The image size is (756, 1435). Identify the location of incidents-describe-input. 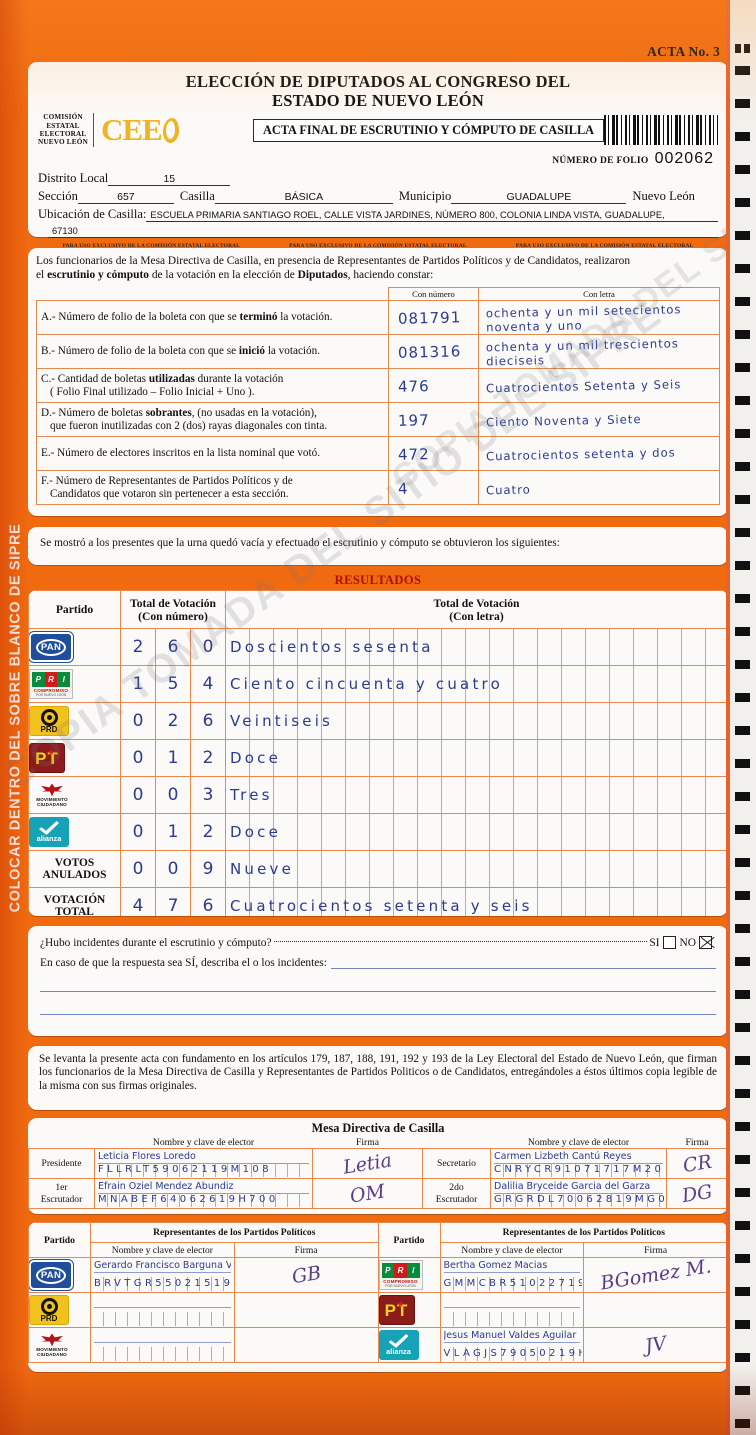
(523, 962).